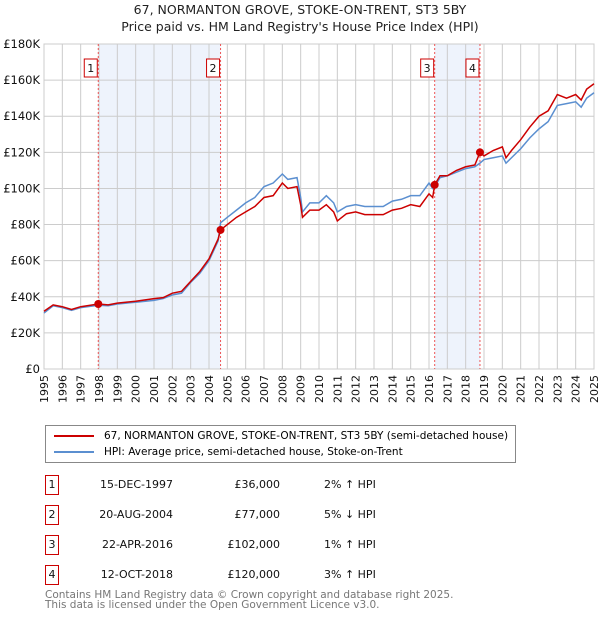 Image resolution: width=600 pixels, height=620 pixels. Describe the element at coordinates (350, 544) in the screenshot. I see `sale-hpi-diff: 1% ↑ HPI` at that location.